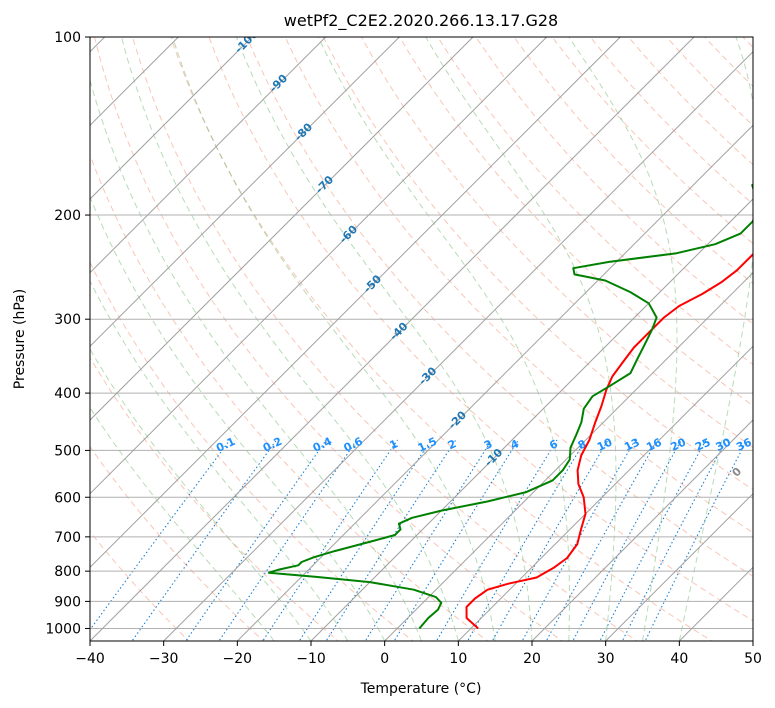 The image size is (775, 708). Describe the element at coordinates (457, 419) in the screenshot. I see `isotherm-label: -20` at that location.